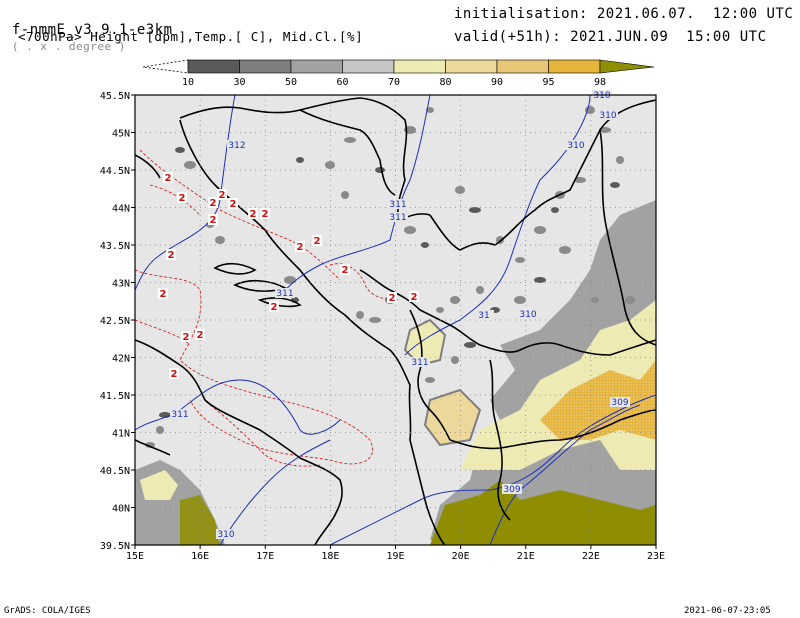 Image resolution: width=800 pixels, height=618 pixels. What do you see at coordinates (330, 556) in the screenshot?
I see `lon-tick-label: 18E` at bounding box center [330, 556].